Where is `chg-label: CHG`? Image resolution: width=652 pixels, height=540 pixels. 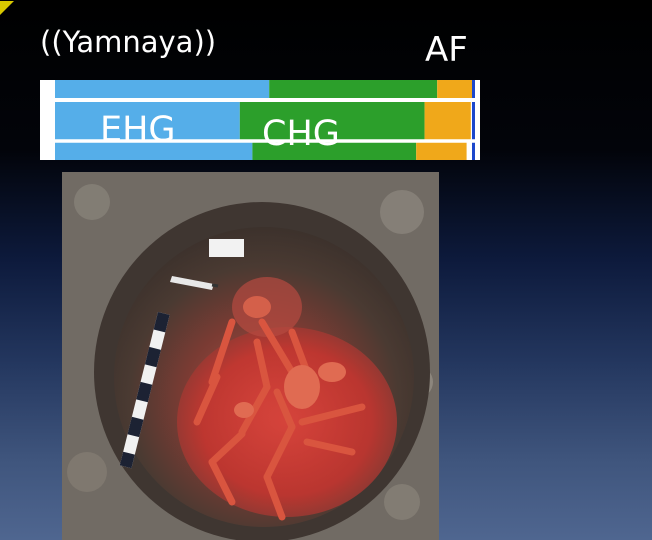 chg-label: CHG is located at coordinates (301, 134).